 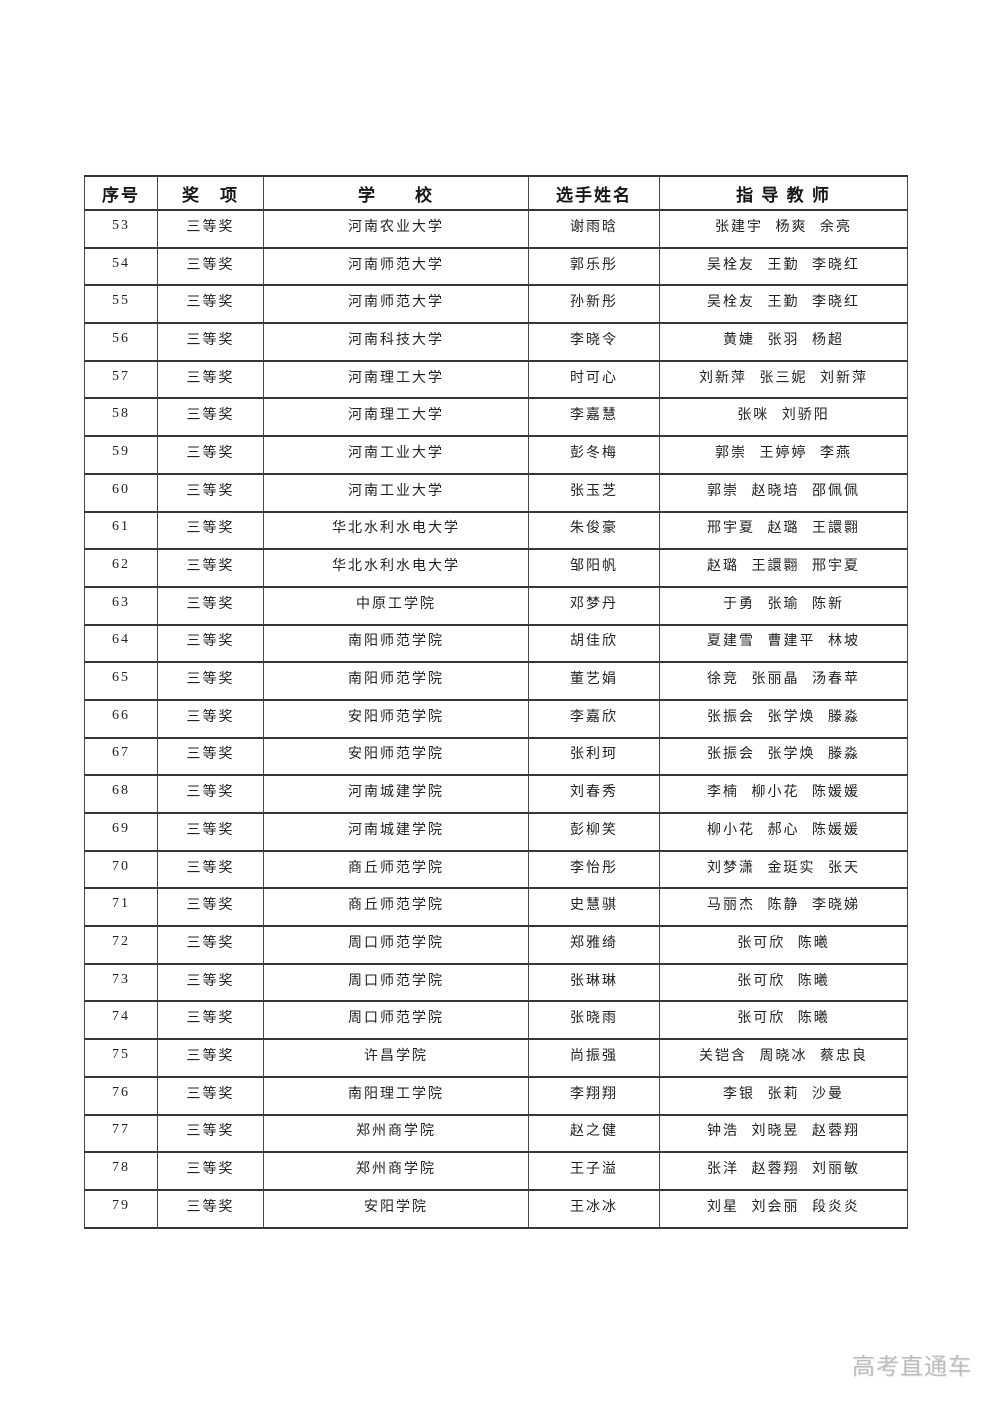 I want to click on cell-contestant: 刘春秀, so click(x=594, y=794).